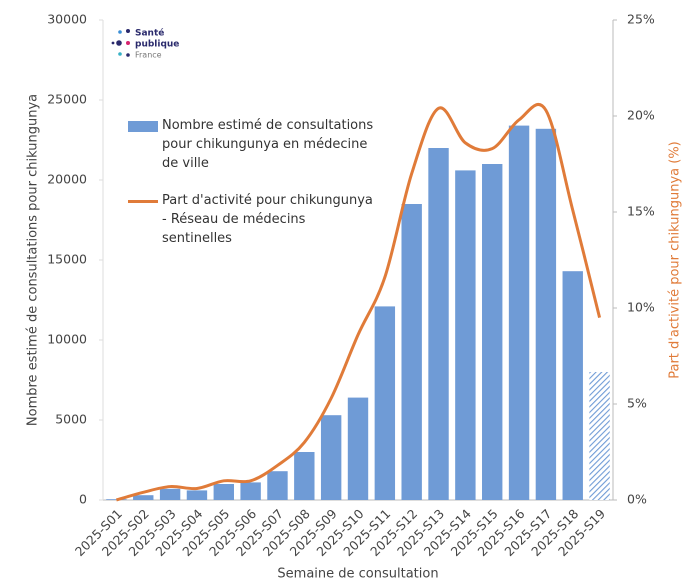 This screenshot has width=696, height=588. I want to click on y-tick-label: 0, so click(83, 499).